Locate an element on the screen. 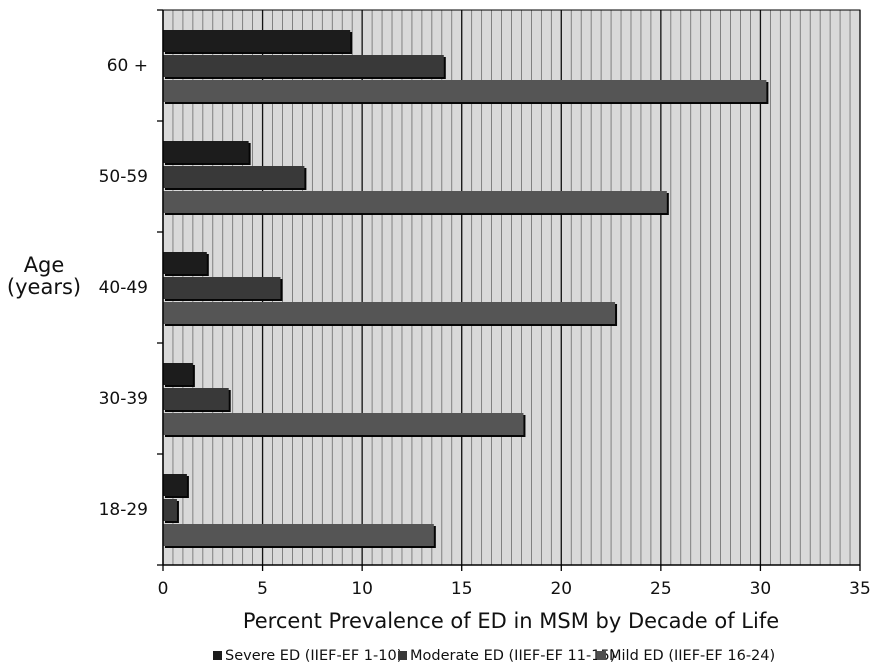  x-tick-label: 15 is located at coordinates (462, 589).